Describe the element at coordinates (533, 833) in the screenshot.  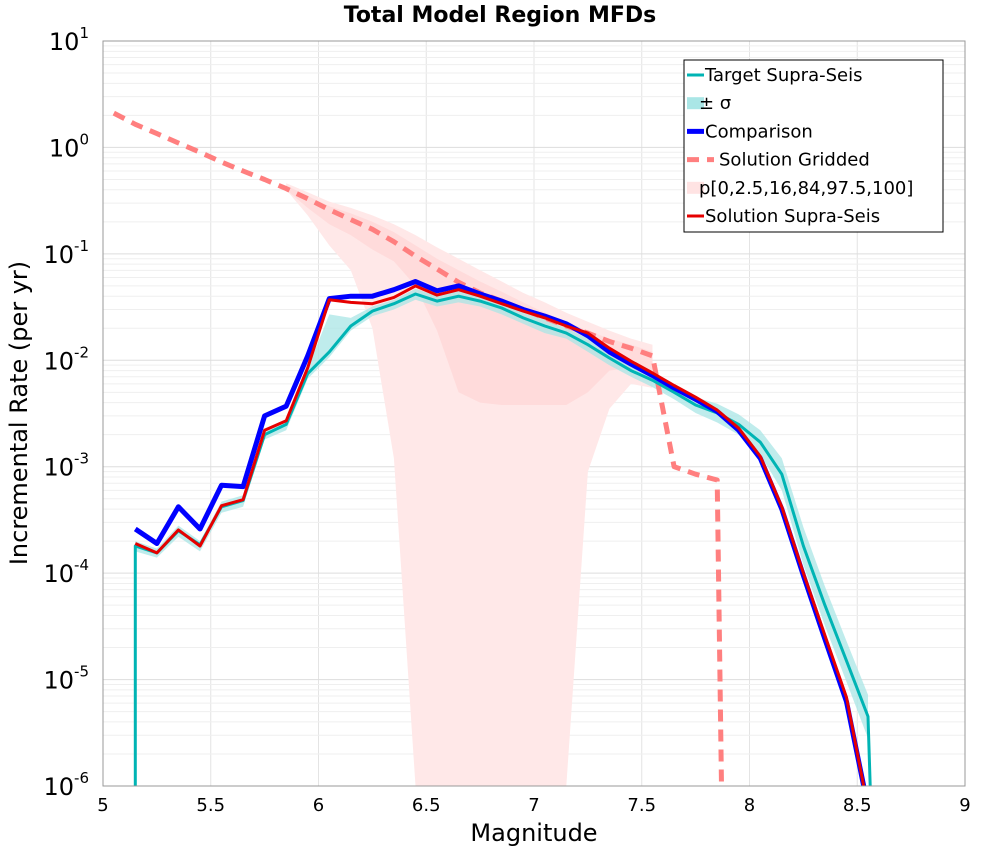
I see `x-axis-label: Magnitude` at that location.